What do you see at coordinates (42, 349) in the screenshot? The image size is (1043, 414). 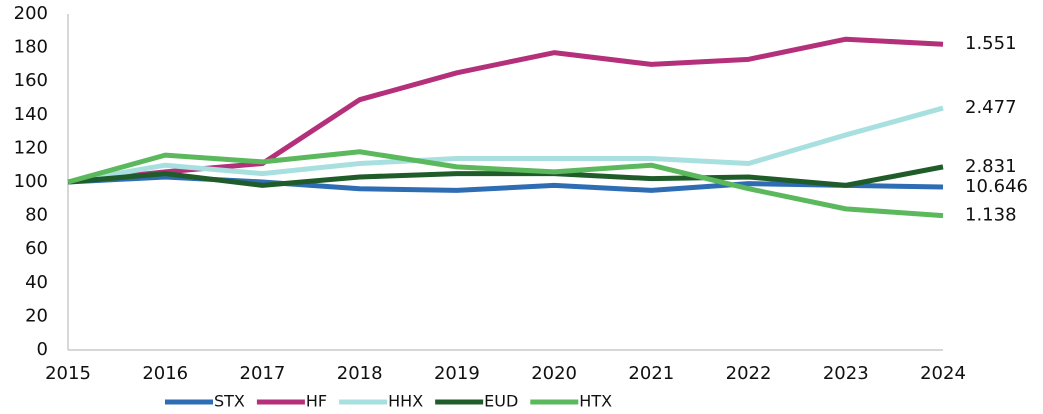 I see `y-tick-label: 0` at bounding box center [42, 349].